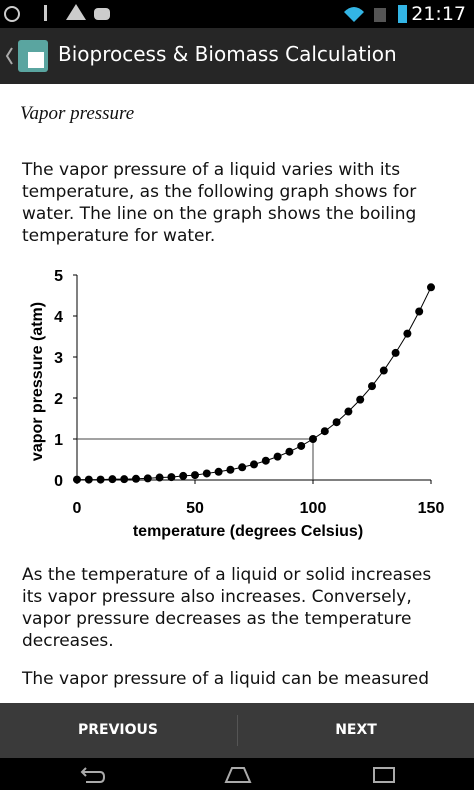 The height and width of the screenshot is (794, 474). I want to click on app-bar: Bioprocess & Biomass Calculation, so click(237, 56).